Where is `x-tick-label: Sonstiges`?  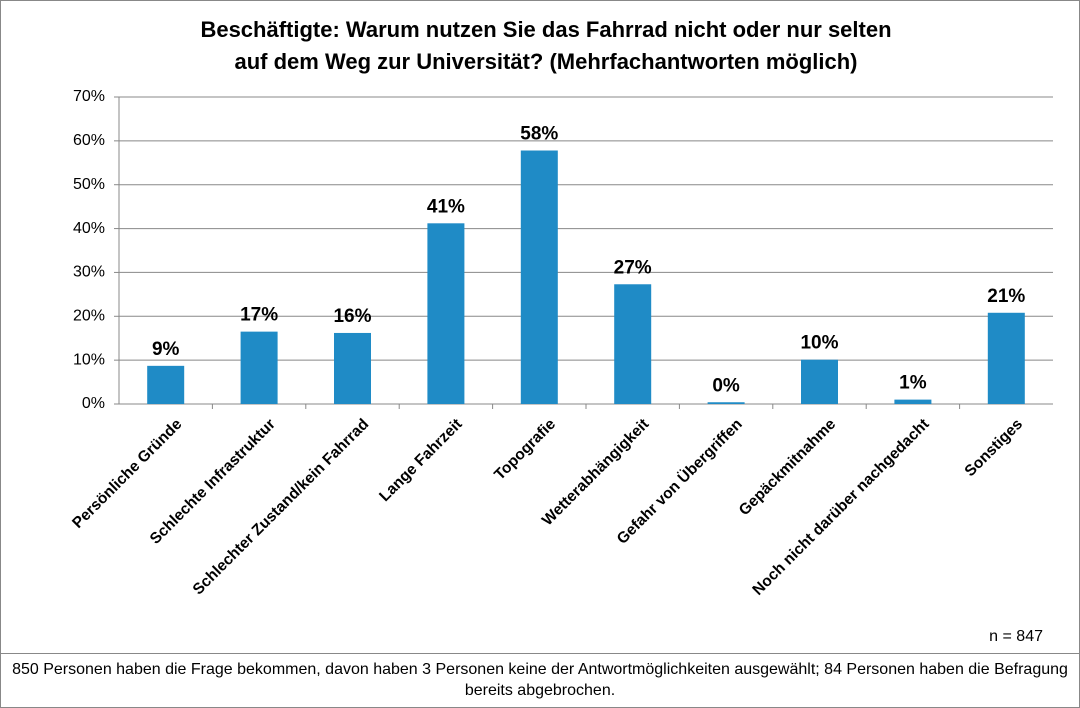 x-tick-label: Sonstiges is located at coordinates (994, 448).